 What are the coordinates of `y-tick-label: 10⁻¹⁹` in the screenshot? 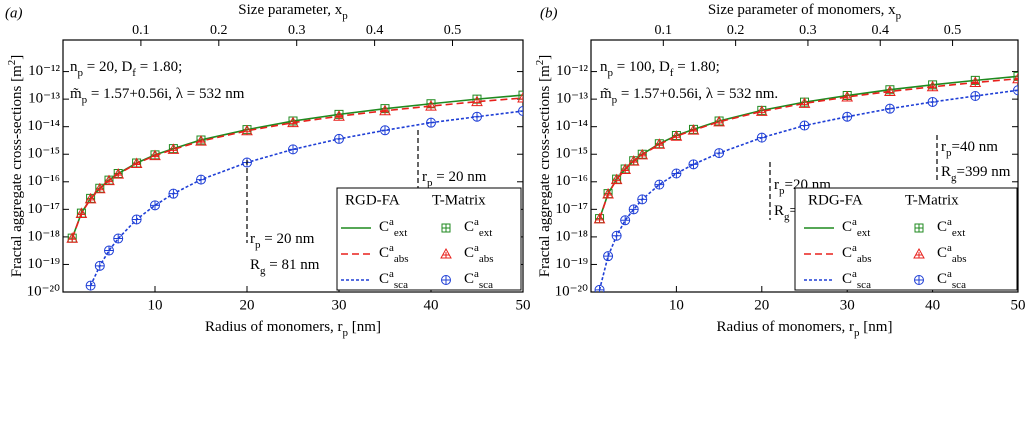 It's located at (571, 264).